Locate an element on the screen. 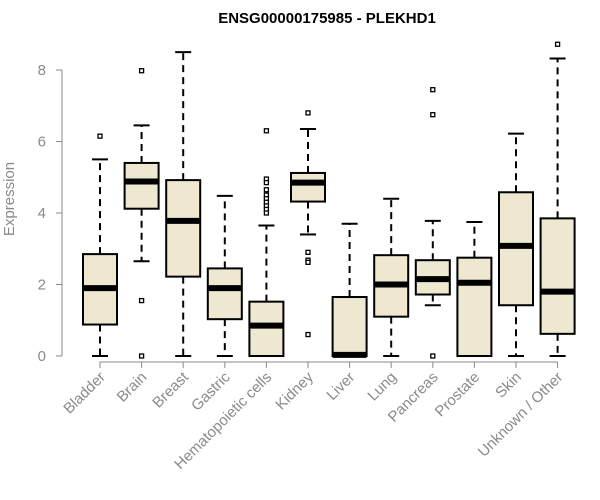 Image resolution: width=600 pixels, height=500 pixels. x-tick-label: Breast is located at coordinates (170, 389).